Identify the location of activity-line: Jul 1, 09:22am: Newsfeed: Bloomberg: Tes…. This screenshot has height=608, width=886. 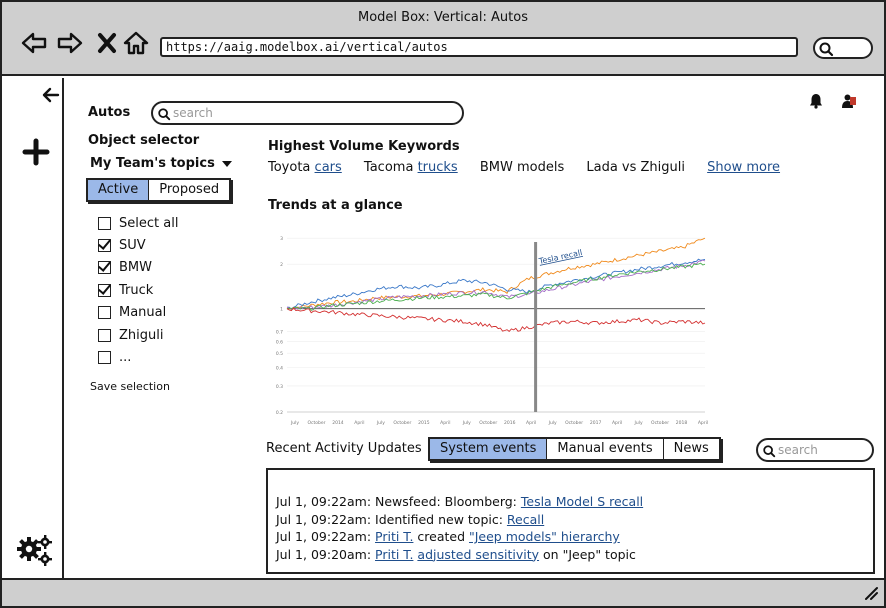
(459, 501).